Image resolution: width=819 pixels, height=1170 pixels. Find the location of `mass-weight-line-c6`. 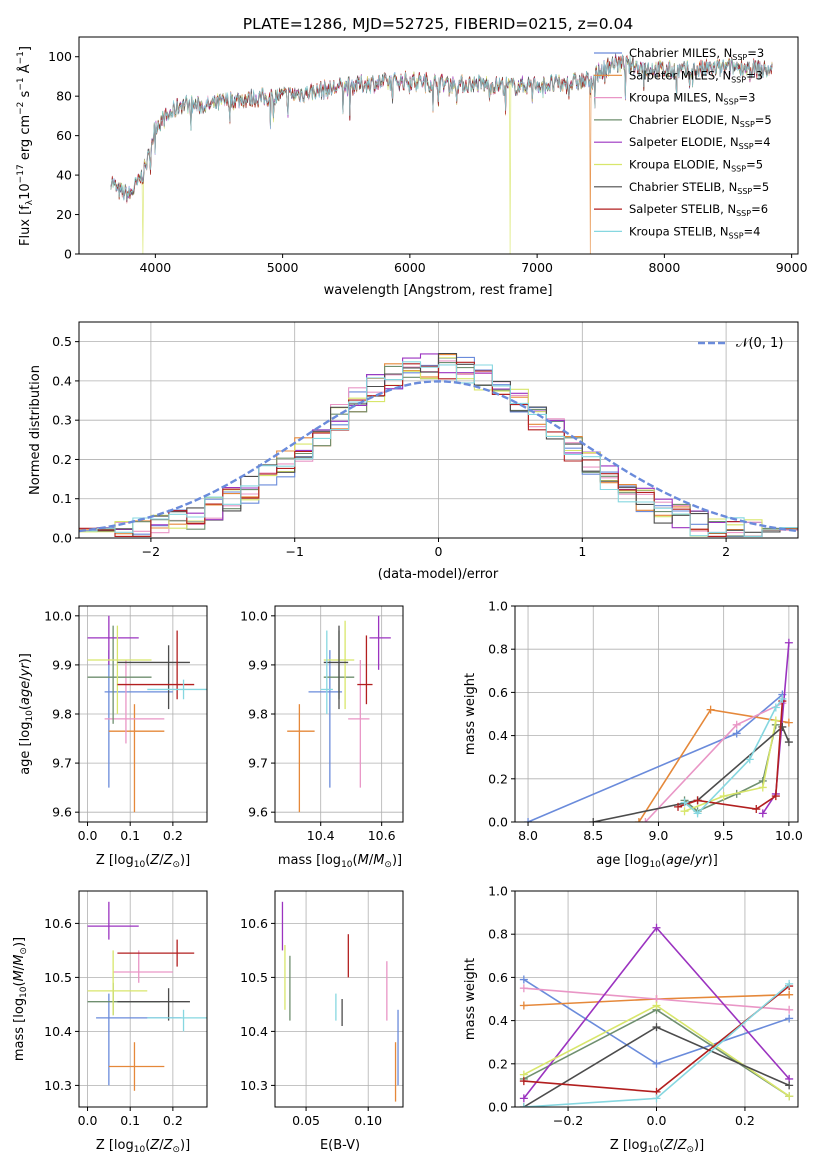

mass-weight-line-c6 is located at coordinates (691, 773).